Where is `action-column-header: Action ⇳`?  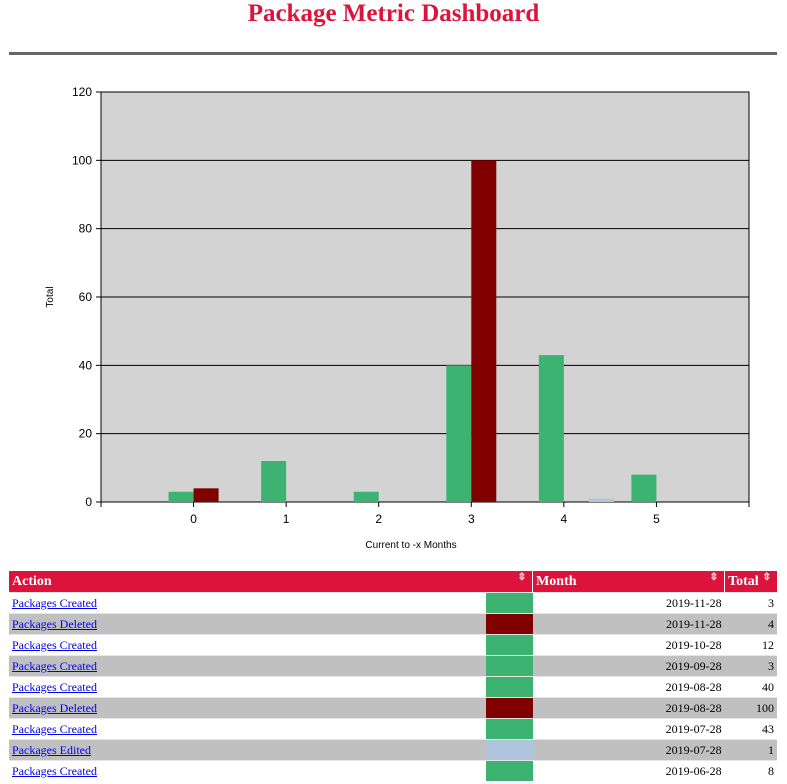
action-column-header: Action ⇳ is located at coordinates (271, 582).